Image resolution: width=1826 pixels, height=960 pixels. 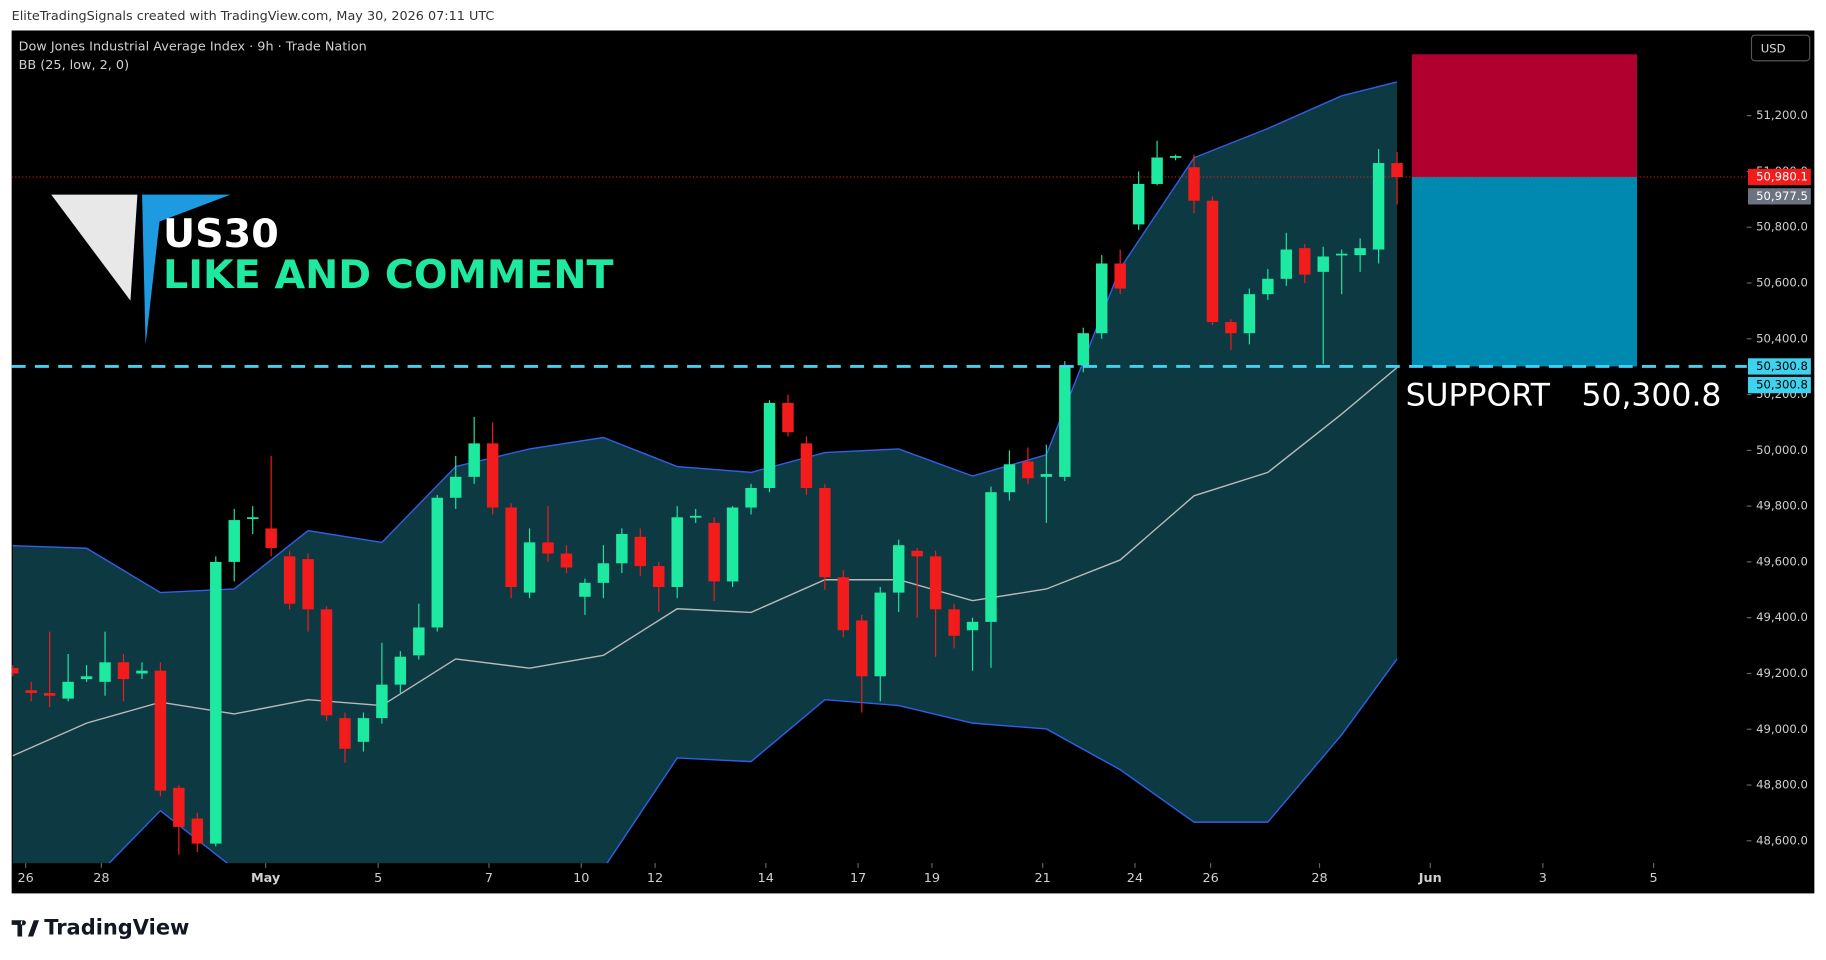 I want to click on stop-zone, so click(x=1524, y=115).